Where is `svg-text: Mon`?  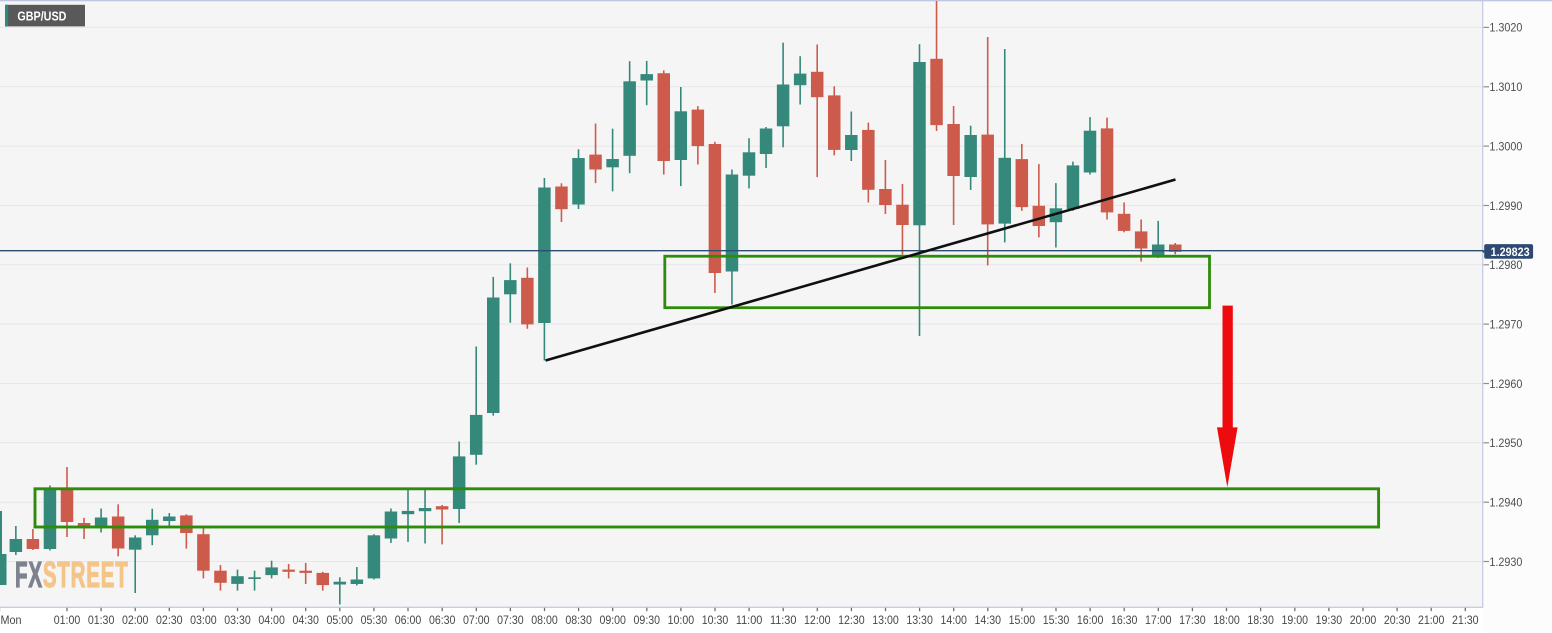 svg-text: Mon is located at coordinates (11, 620).